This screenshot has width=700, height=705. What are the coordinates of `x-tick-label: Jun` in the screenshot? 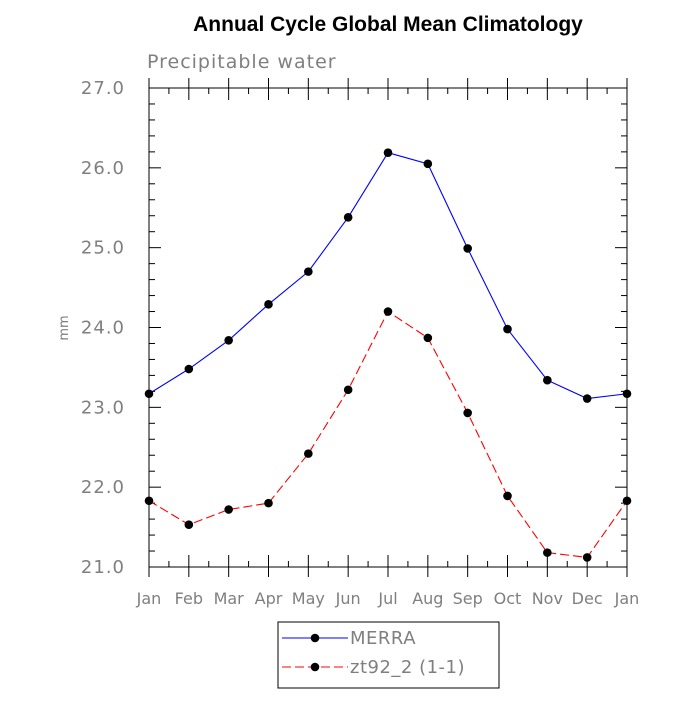 It's located at (348, 598).